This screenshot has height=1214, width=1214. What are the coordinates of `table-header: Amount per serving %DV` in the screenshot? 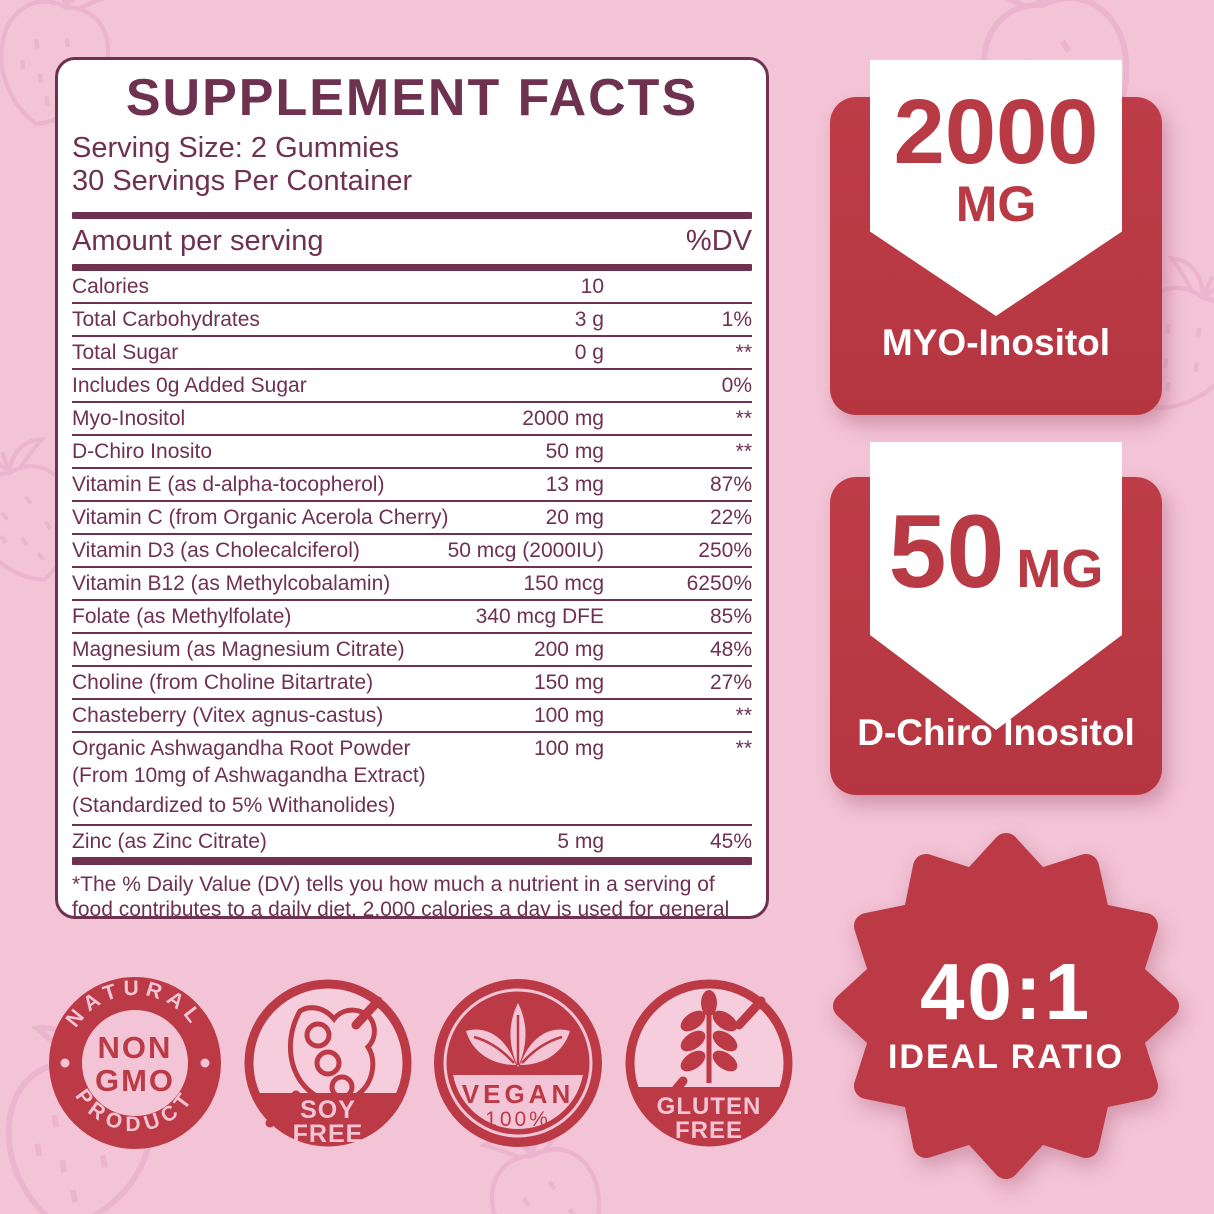 It's located at (412, 241).